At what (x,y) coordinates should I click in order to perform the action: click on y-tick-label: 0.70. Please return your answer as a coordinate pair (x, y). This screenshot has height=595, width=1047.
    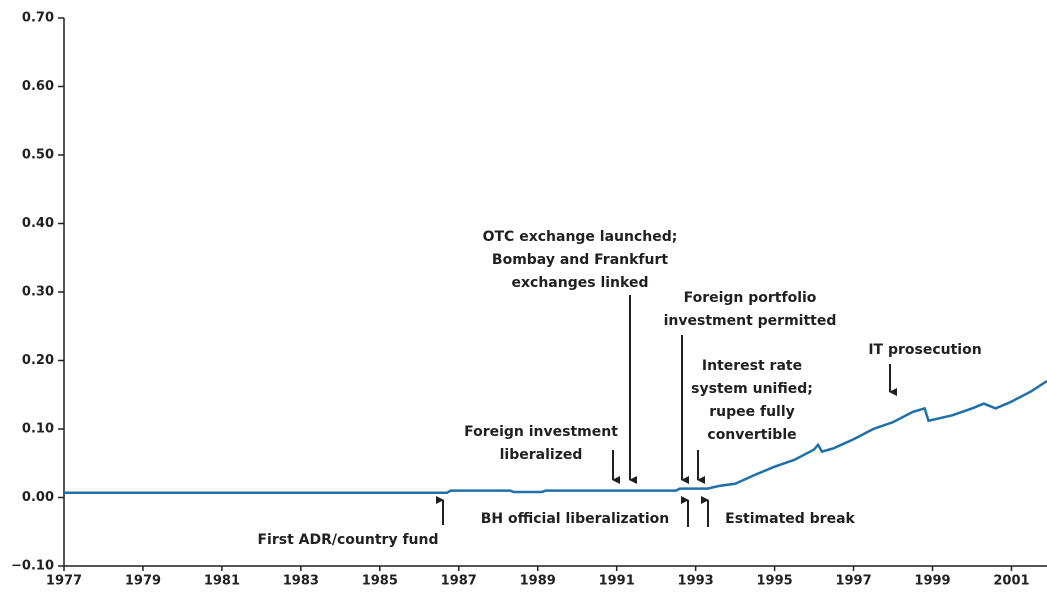
    Looking at the image, I should click on (38, 18).